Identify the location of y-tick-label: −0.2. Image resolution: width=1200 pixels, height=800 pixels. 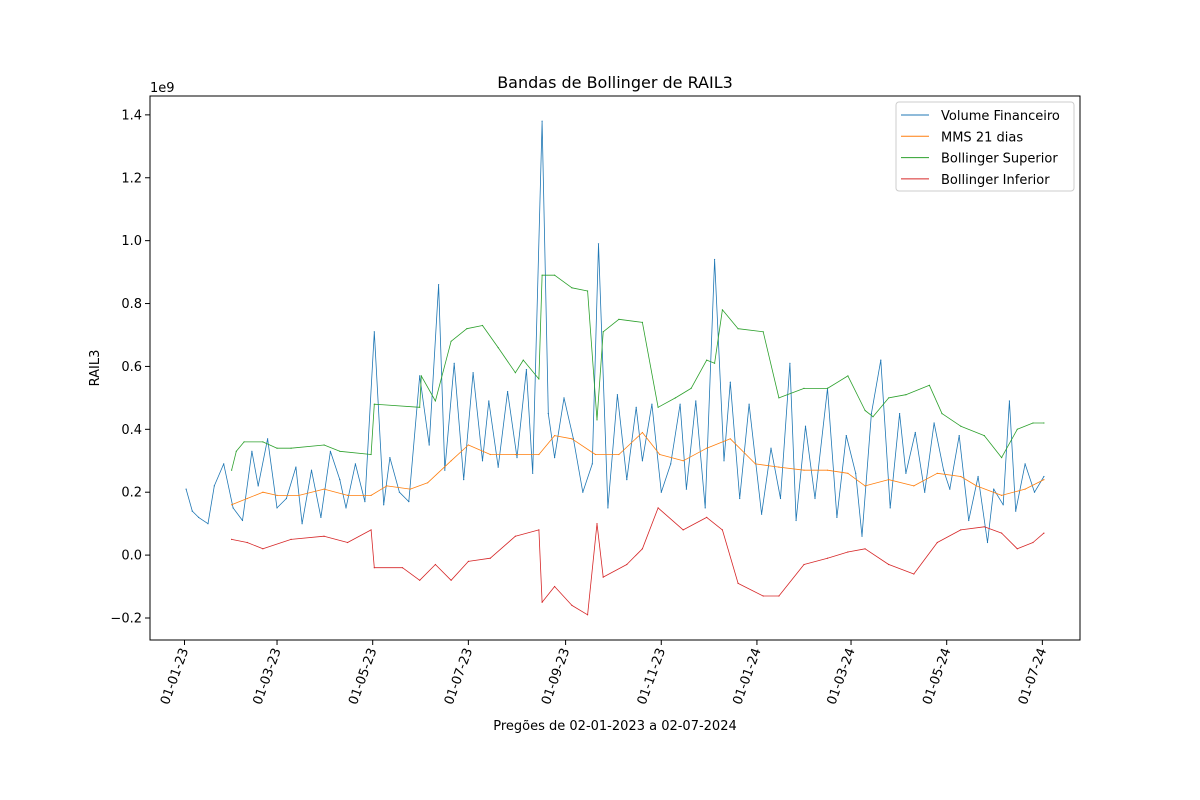
(126, 618).